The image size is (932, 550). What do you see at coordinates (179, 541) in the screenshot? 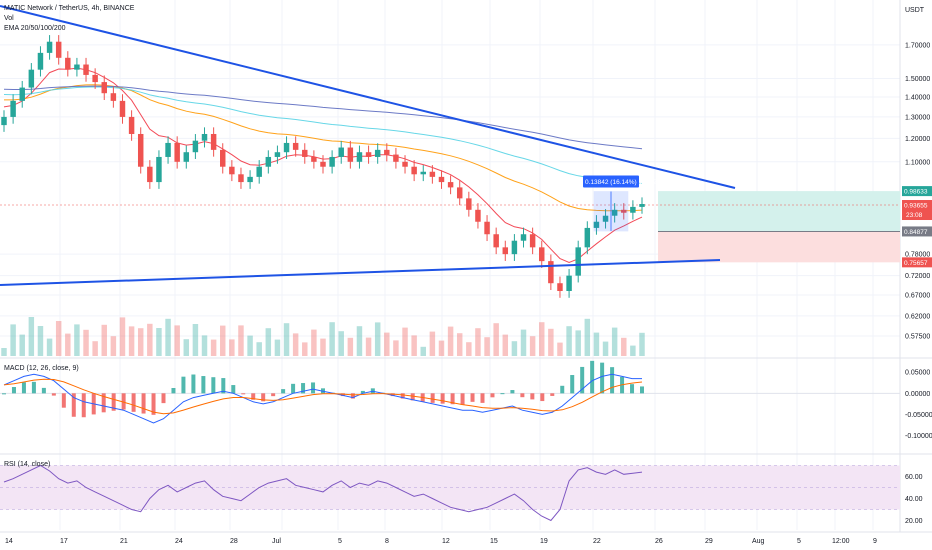
I see `time-tick-3: 24` at bounding box center [179, 541].